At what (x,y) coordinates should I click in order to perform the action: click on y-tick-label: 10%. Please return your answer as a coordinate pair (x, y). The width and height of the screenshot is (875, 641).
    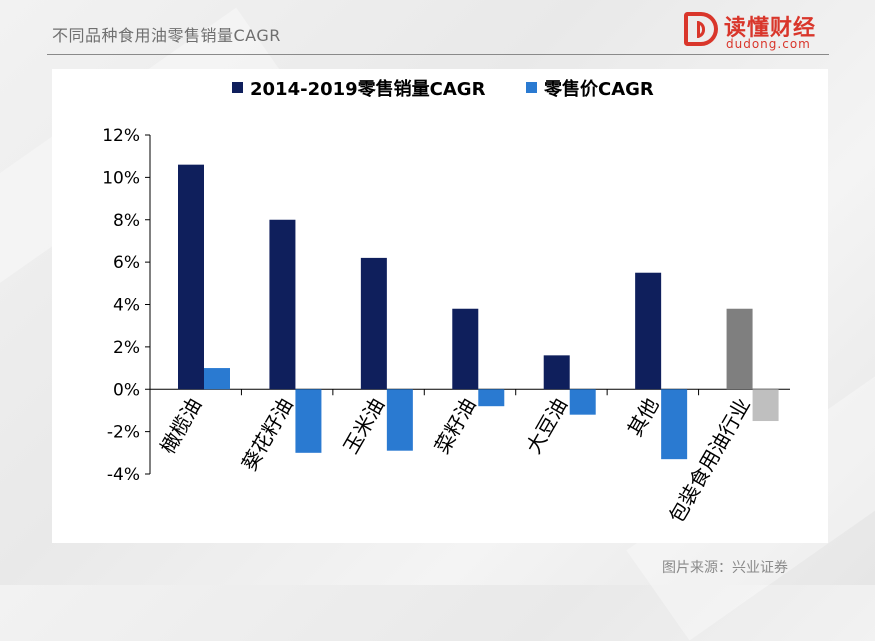
    Looking at the image, I should click on (121, 178).